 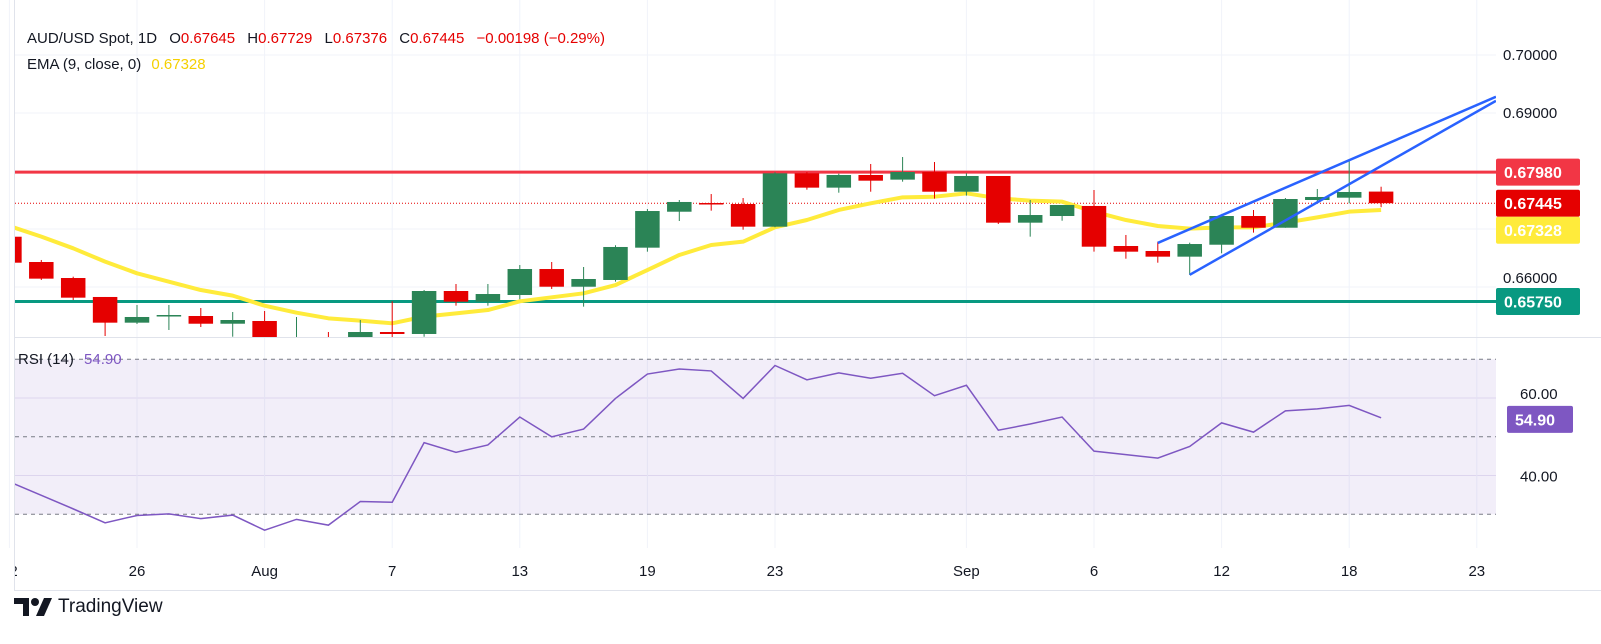 What do you see at coordinates (88, 607) in the screenshot?
I see `tradingview-logo: TradingView` at bounding box center [88, 607].